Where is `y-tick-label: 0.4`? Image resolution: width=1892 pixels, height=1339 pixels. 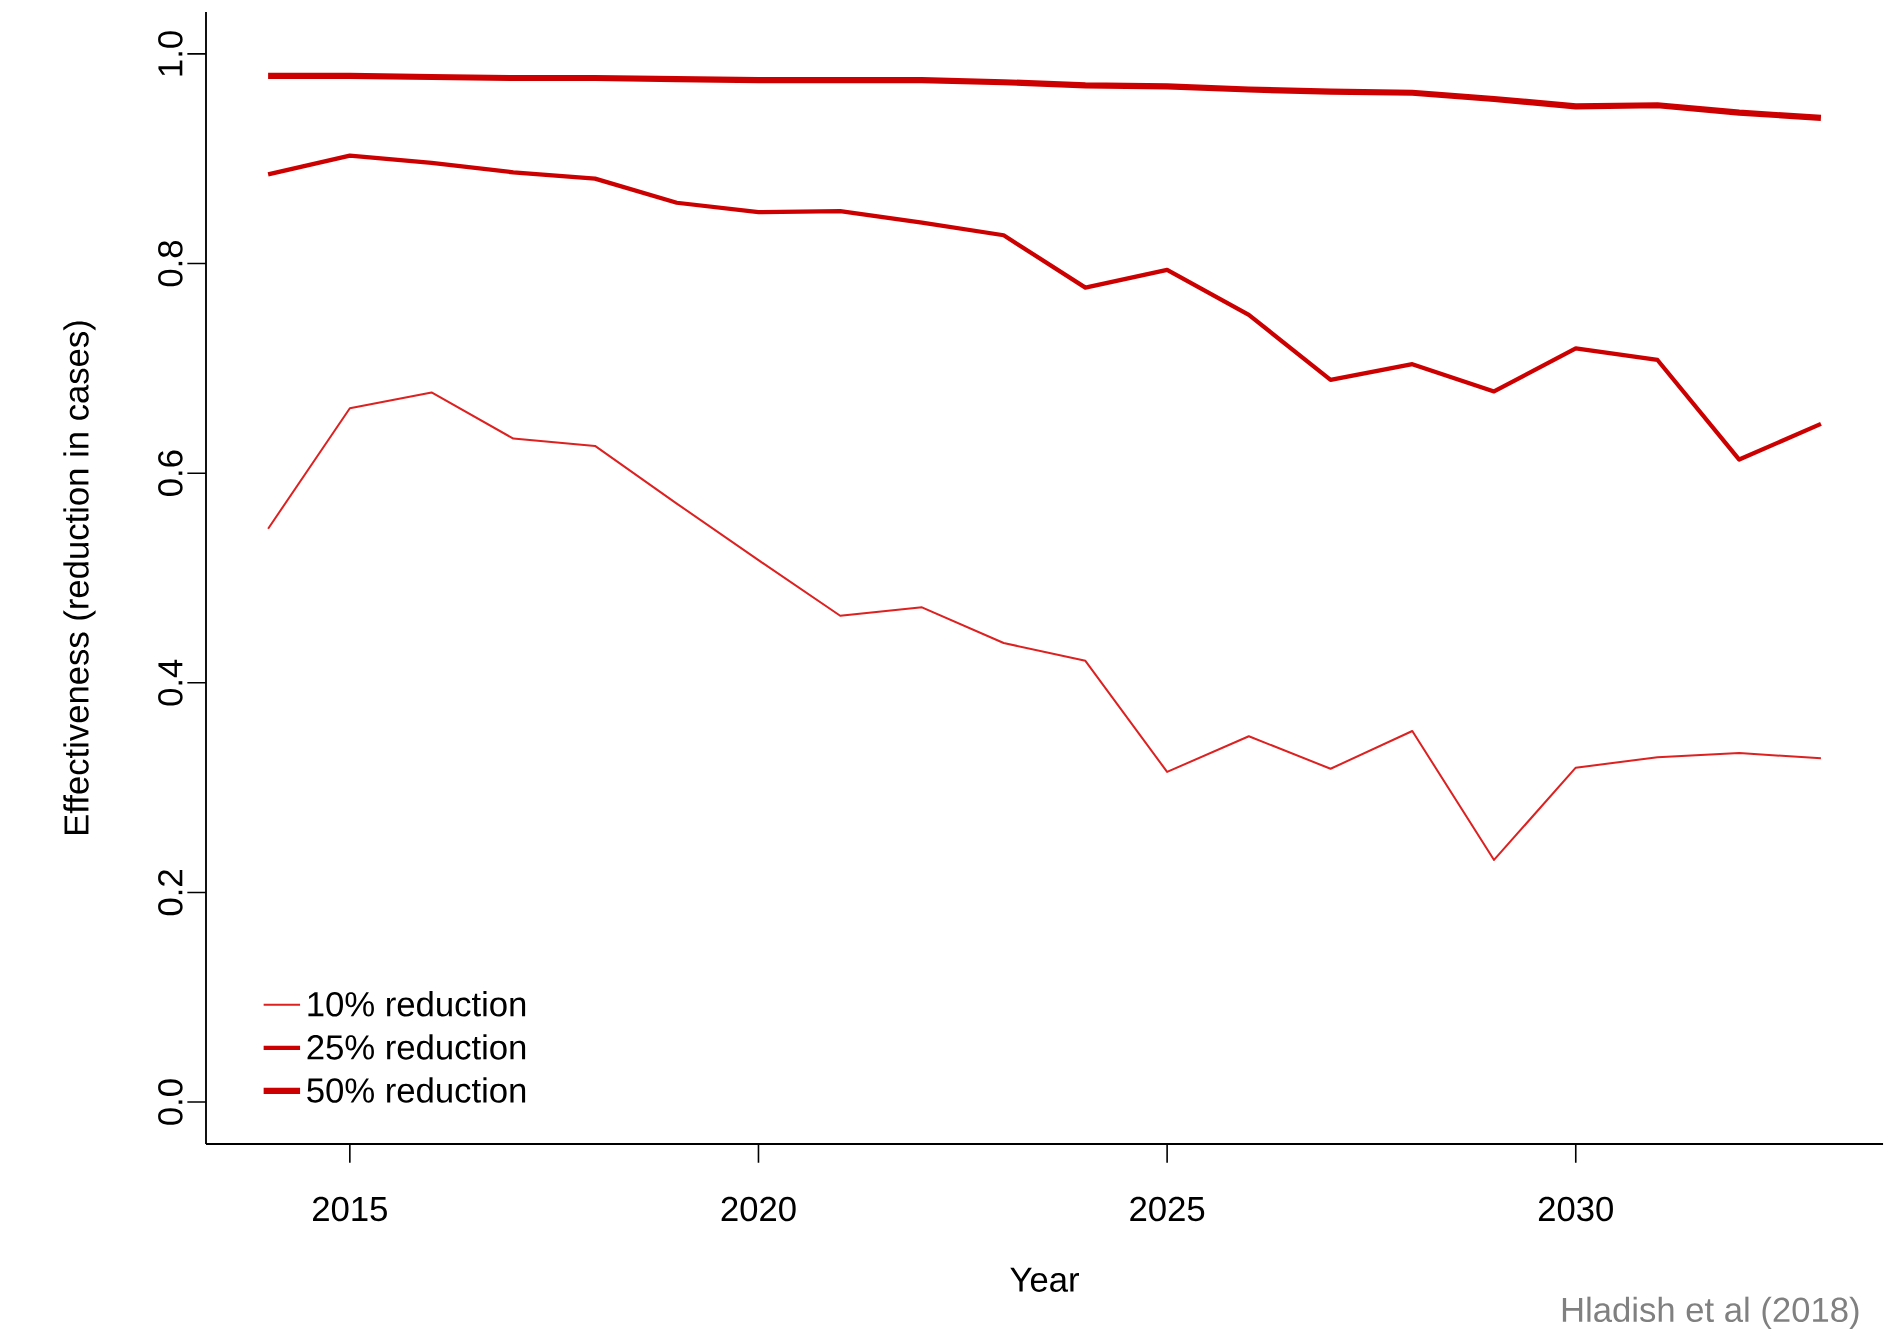
y-tick-label: 0.4 is located at coordinates (170, 682).